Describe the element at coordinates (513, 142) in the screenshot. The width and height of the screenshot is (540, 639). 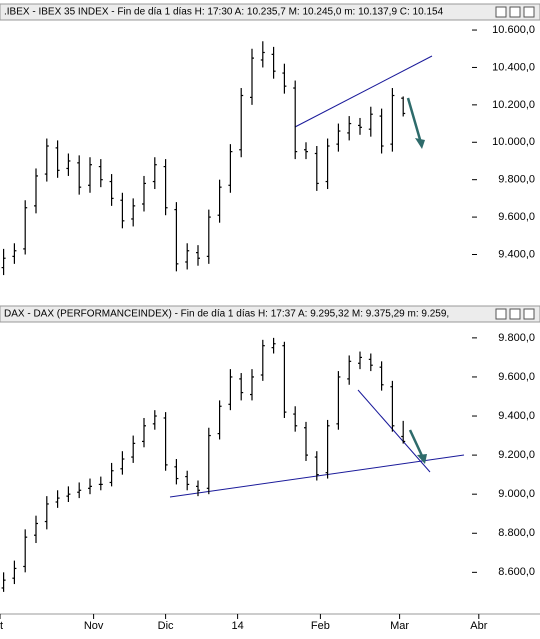
I see `y-tick-label: 10.000,0` at that location.